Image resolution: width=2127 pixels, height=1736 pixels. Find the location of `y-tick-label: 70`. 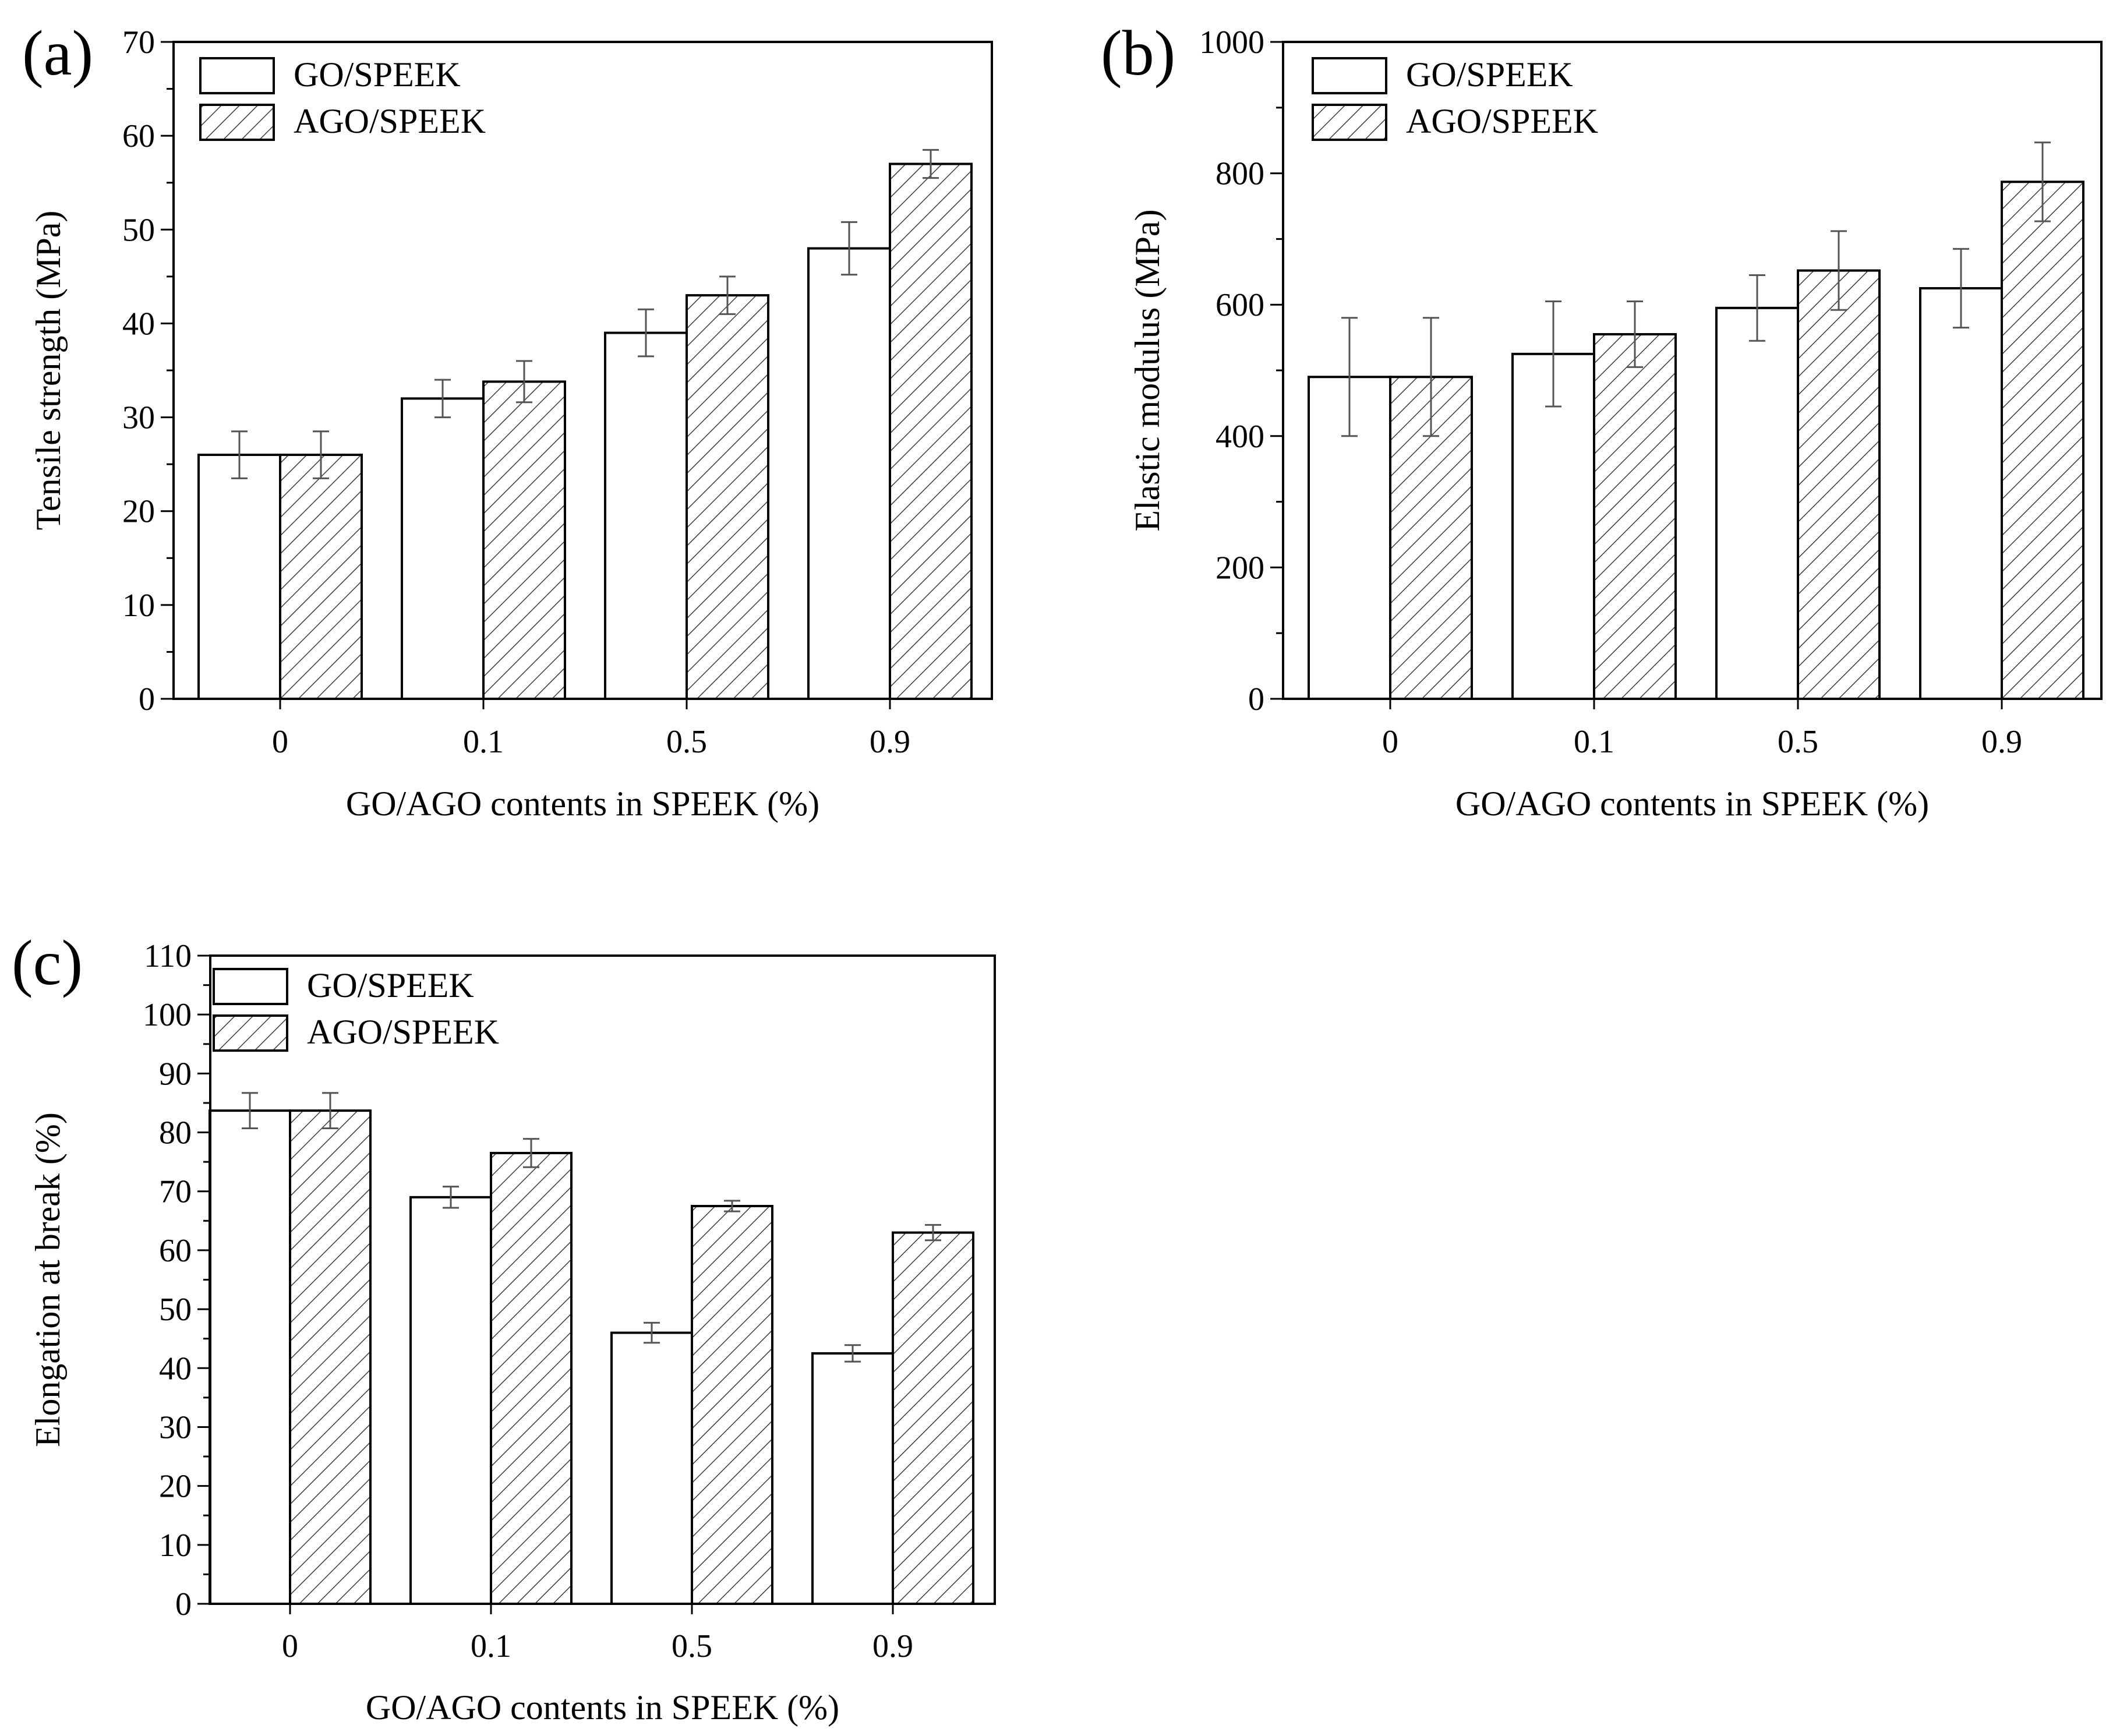

y-tick-label: 70 is located at coordinates (175, 1192).